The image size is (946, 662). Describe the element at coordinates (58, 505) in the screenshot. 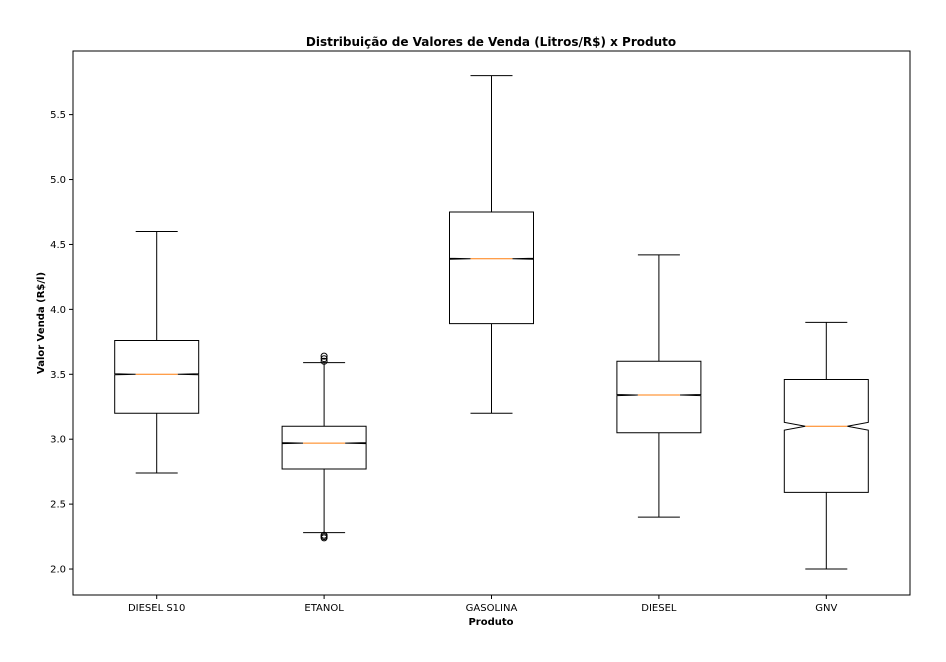

I see `y-tick-label: 2.5` at that location.